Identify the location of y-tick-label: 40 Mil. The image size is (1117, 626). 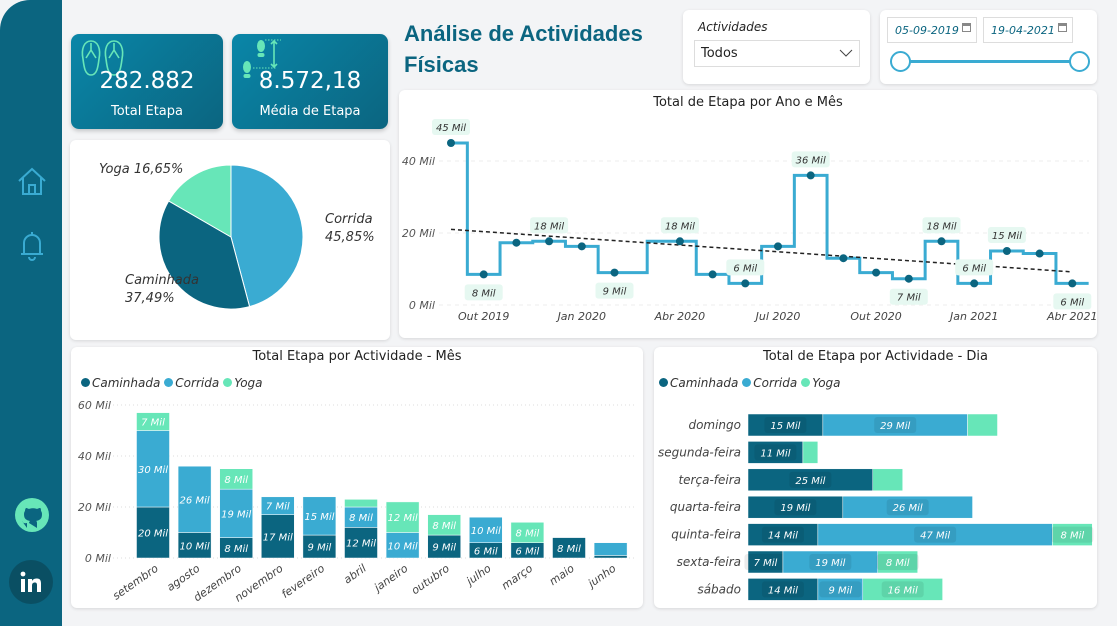
(94, 456).